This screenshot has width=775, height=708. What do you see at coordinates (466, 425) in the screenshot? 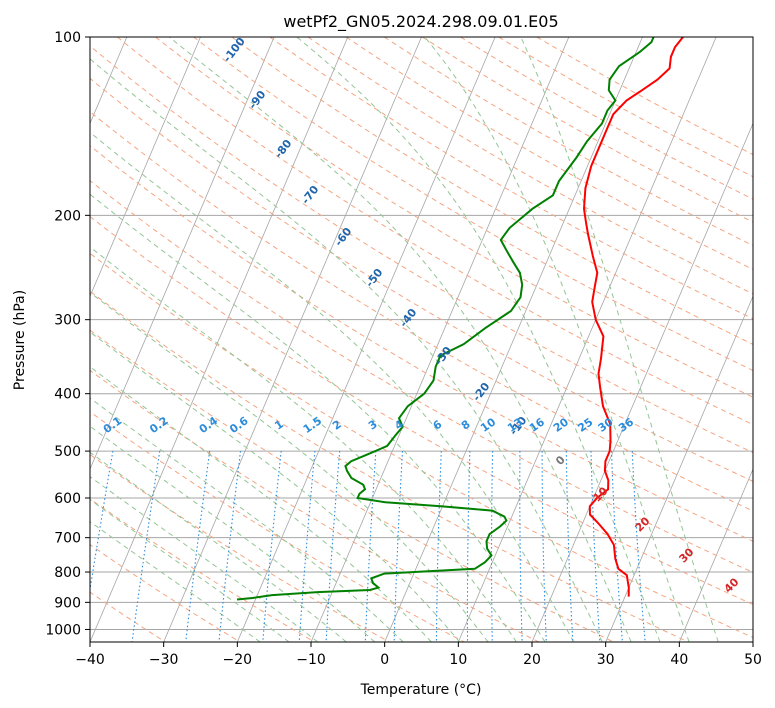
I see `mixing-ratio-label: 8` at bounding box center [466, 425].